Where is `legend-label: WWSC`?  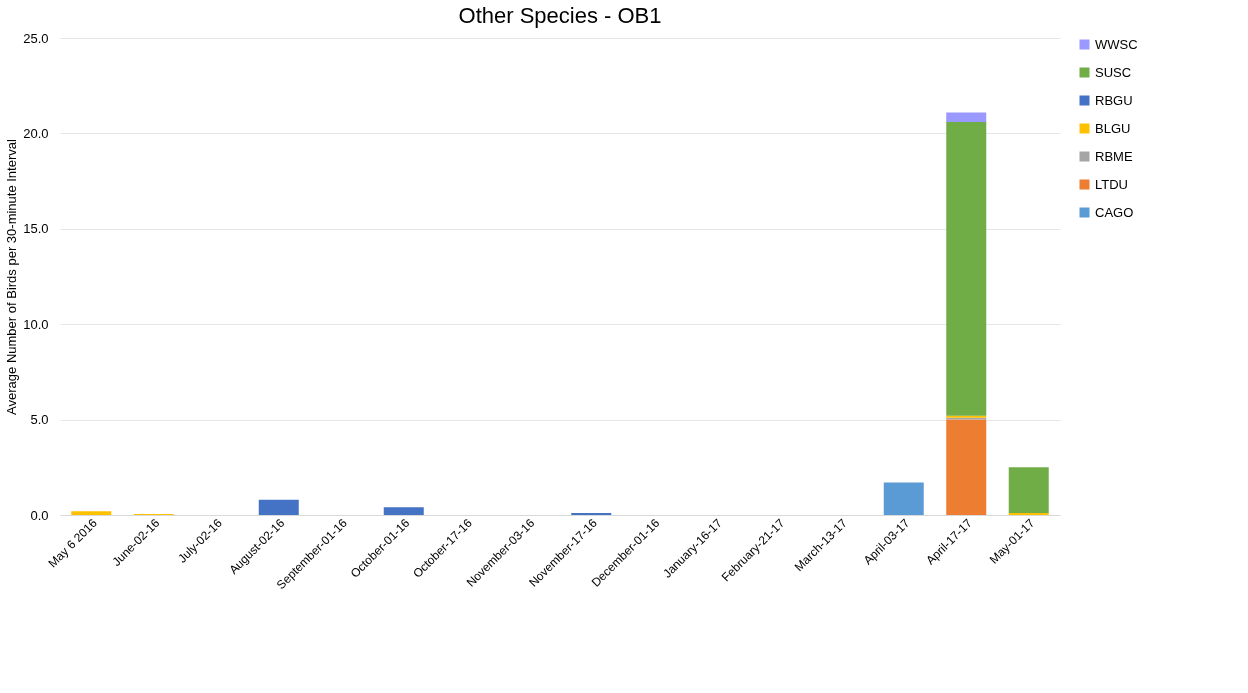 legend-label: WWSC is located at coordinates (1116, 44).